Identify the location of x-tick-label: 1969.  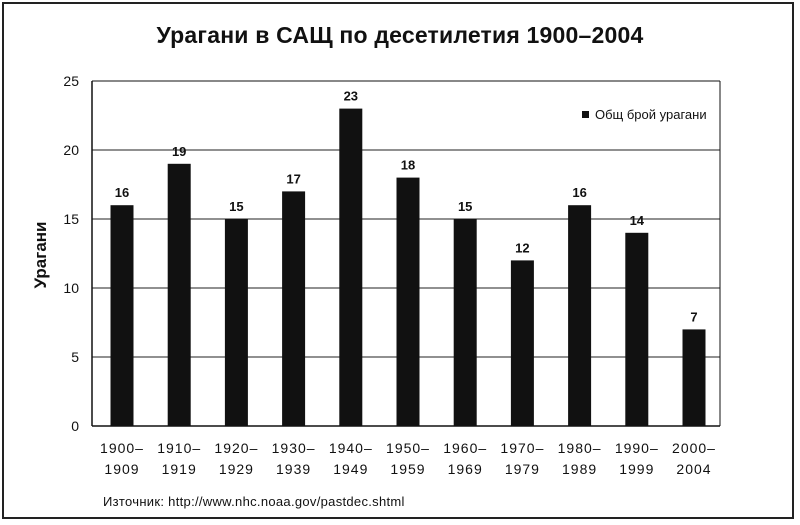
(465, 469).